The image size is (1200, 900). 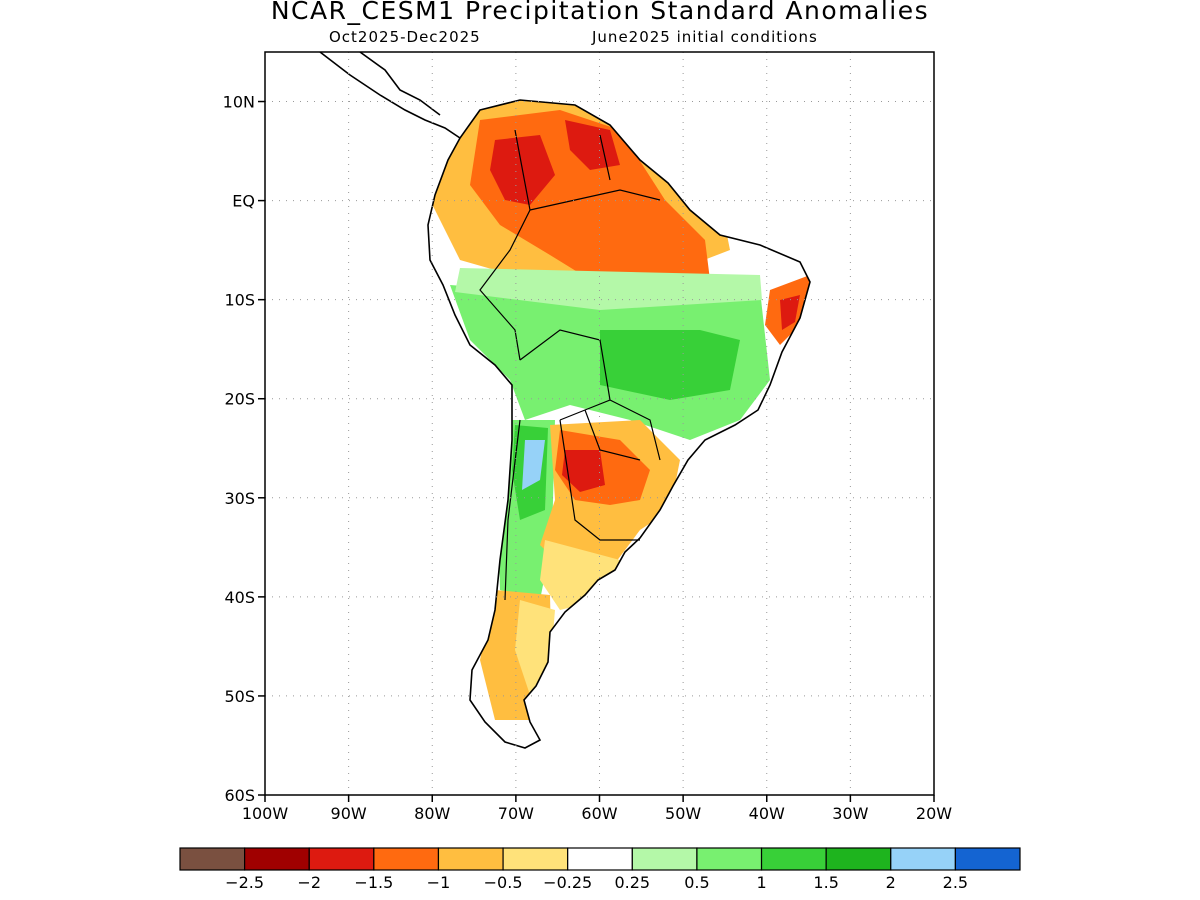 I want to click on colorbar-label: 1.5, so click(x=825, y=882).